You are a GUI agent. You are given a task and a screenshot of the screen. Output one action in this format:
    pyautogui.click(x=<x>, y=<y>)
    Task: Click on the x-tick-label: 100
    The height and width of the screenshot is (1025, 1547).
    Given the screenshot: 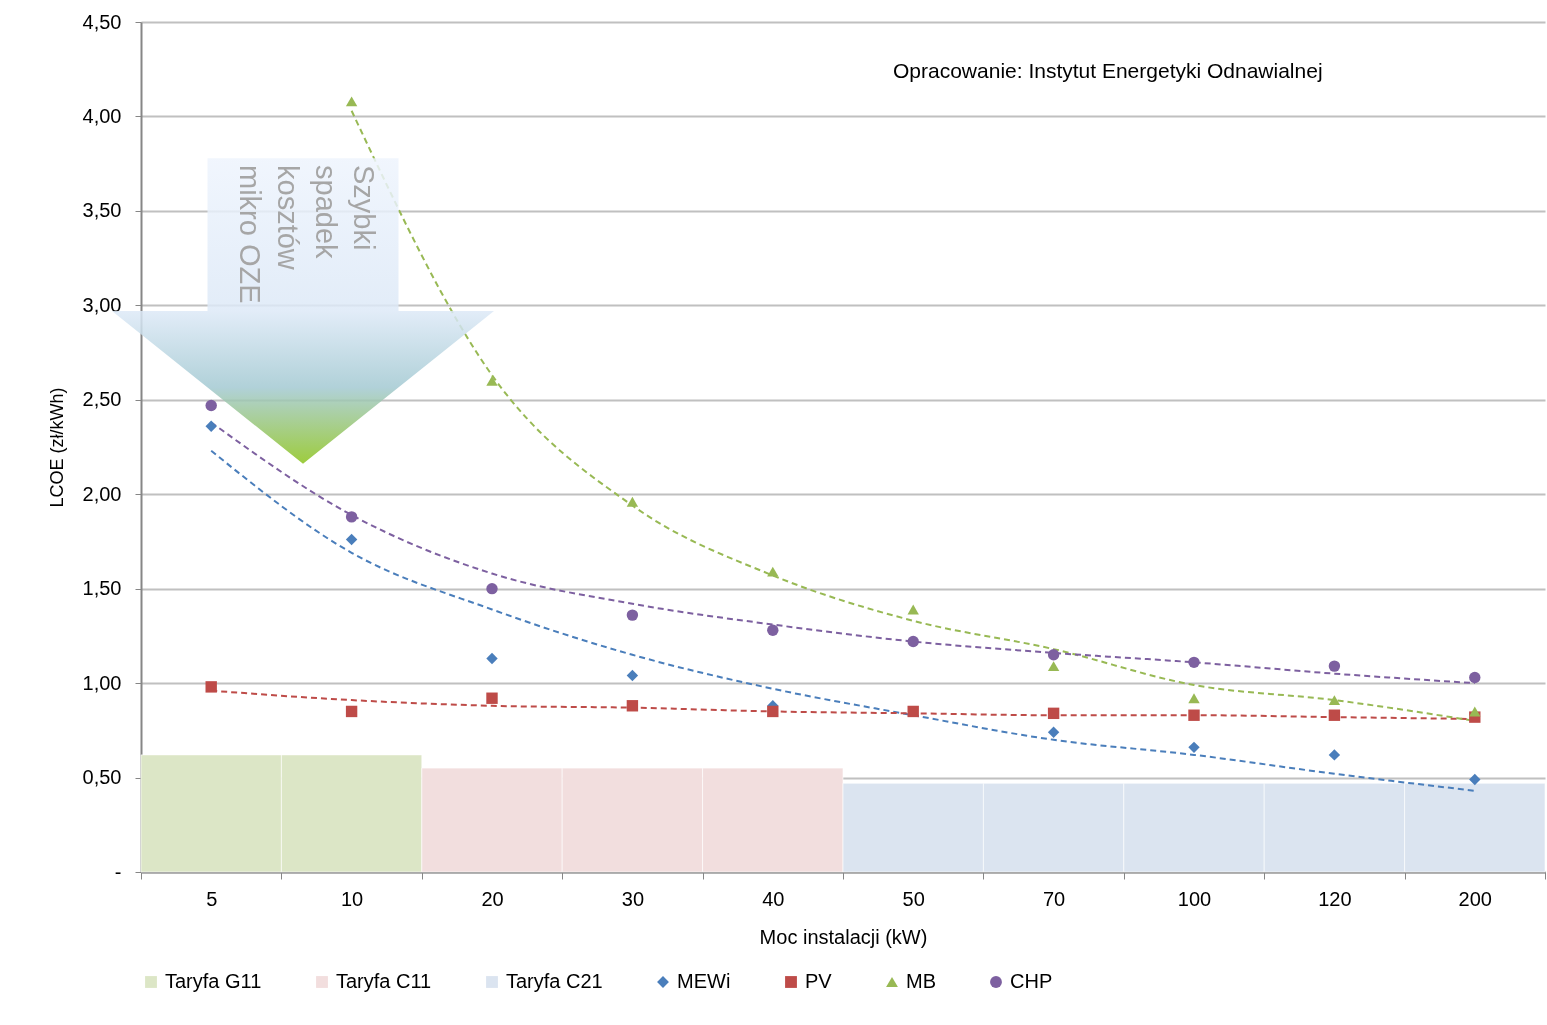 What is the action you would take?
    pyautogui.click(x=1194, y=898)
    